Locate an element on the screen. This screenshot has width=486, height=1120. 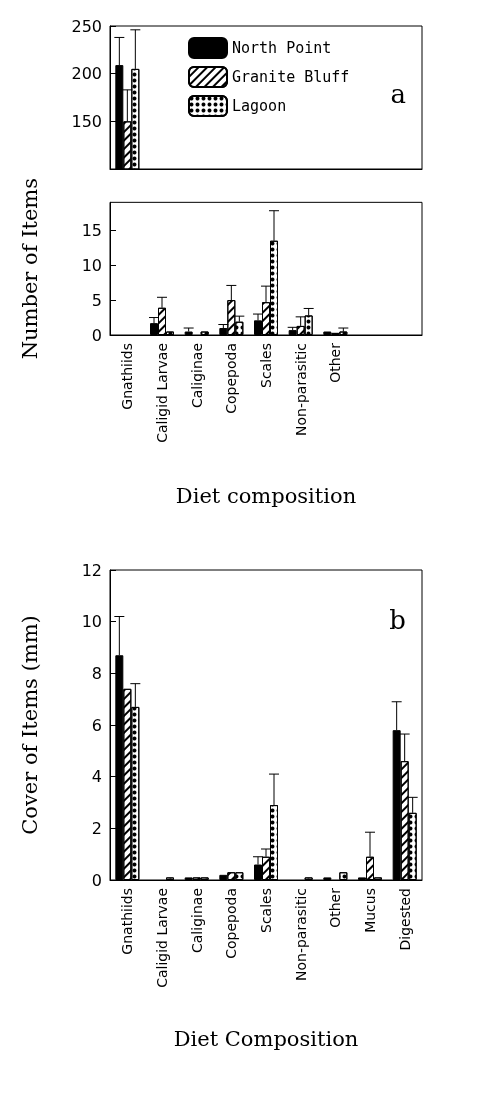
y-tick-label: 200 is located at coordinates (86, 74).